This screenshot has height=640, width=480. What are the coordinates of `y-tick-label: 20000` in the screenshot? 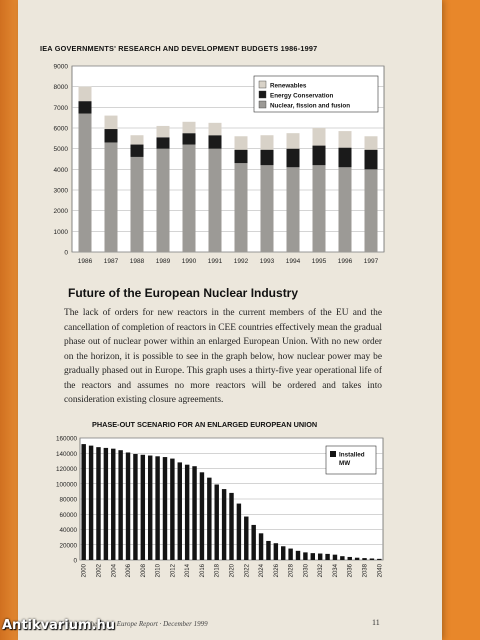 It's located at (68, 545).